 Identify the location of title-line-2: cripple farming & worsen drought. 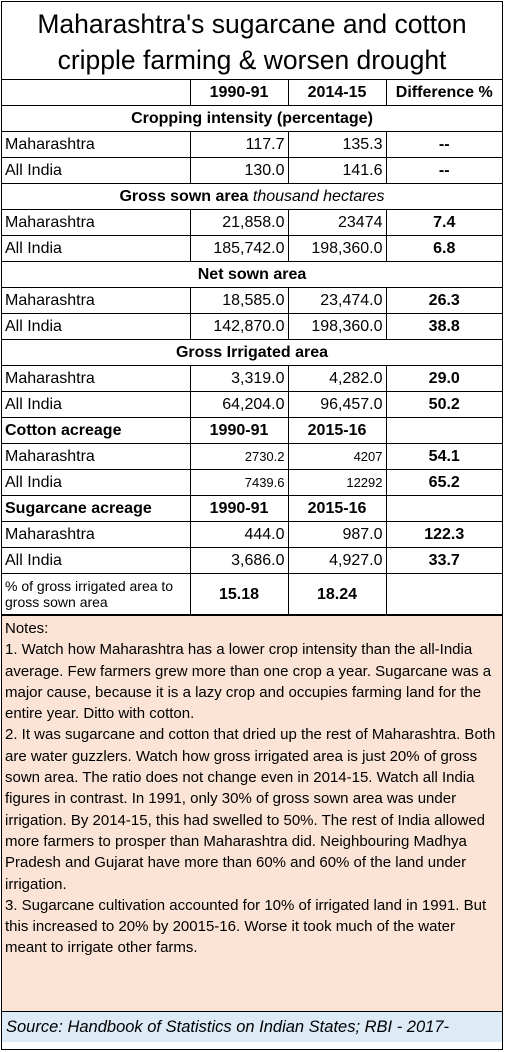
(252, 60).